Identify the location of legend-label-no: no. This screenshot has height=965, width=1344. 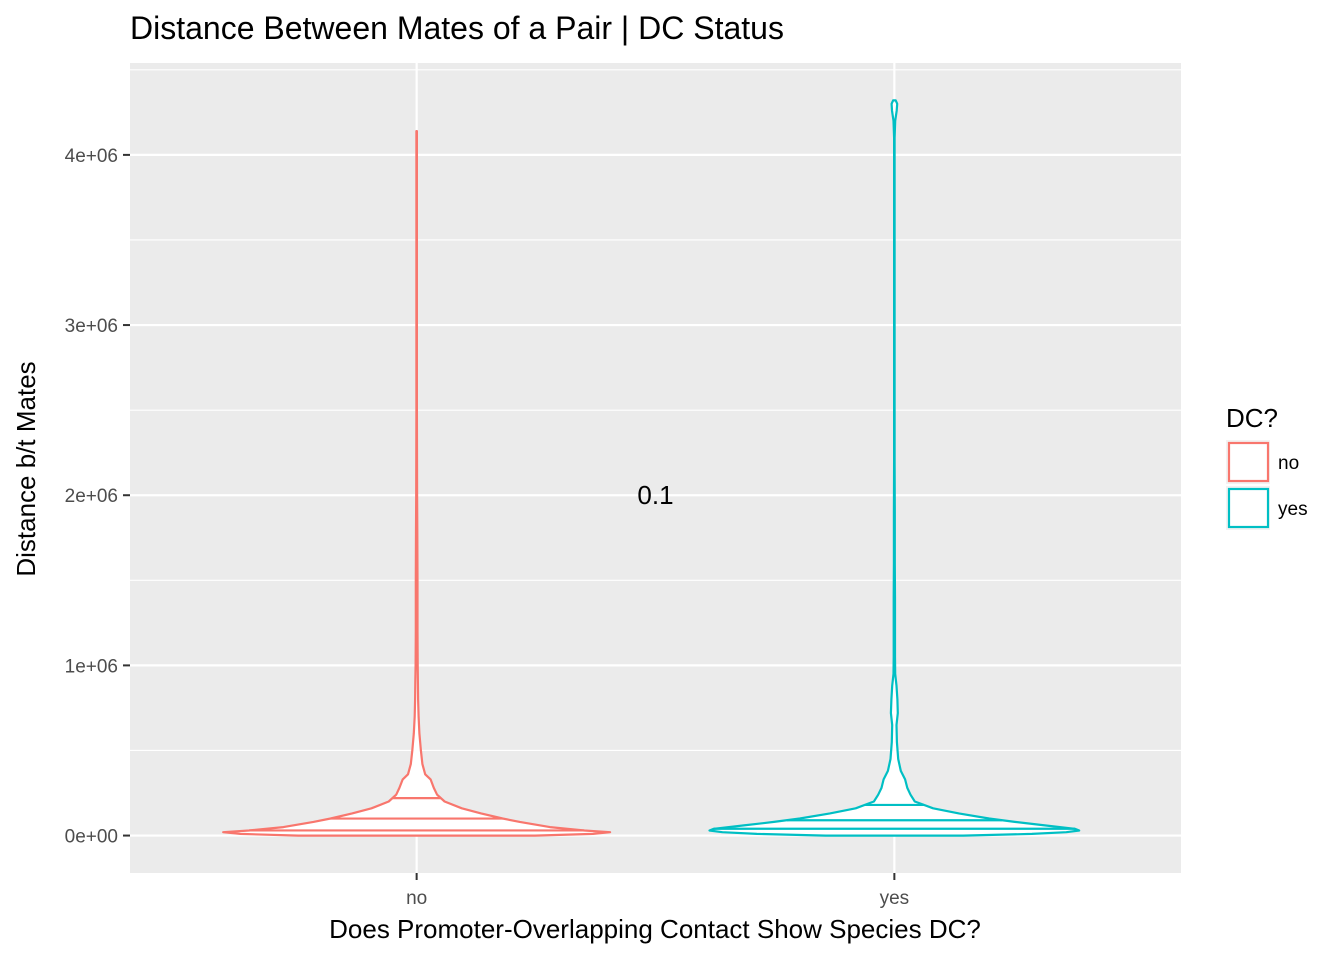
(1288, 463).